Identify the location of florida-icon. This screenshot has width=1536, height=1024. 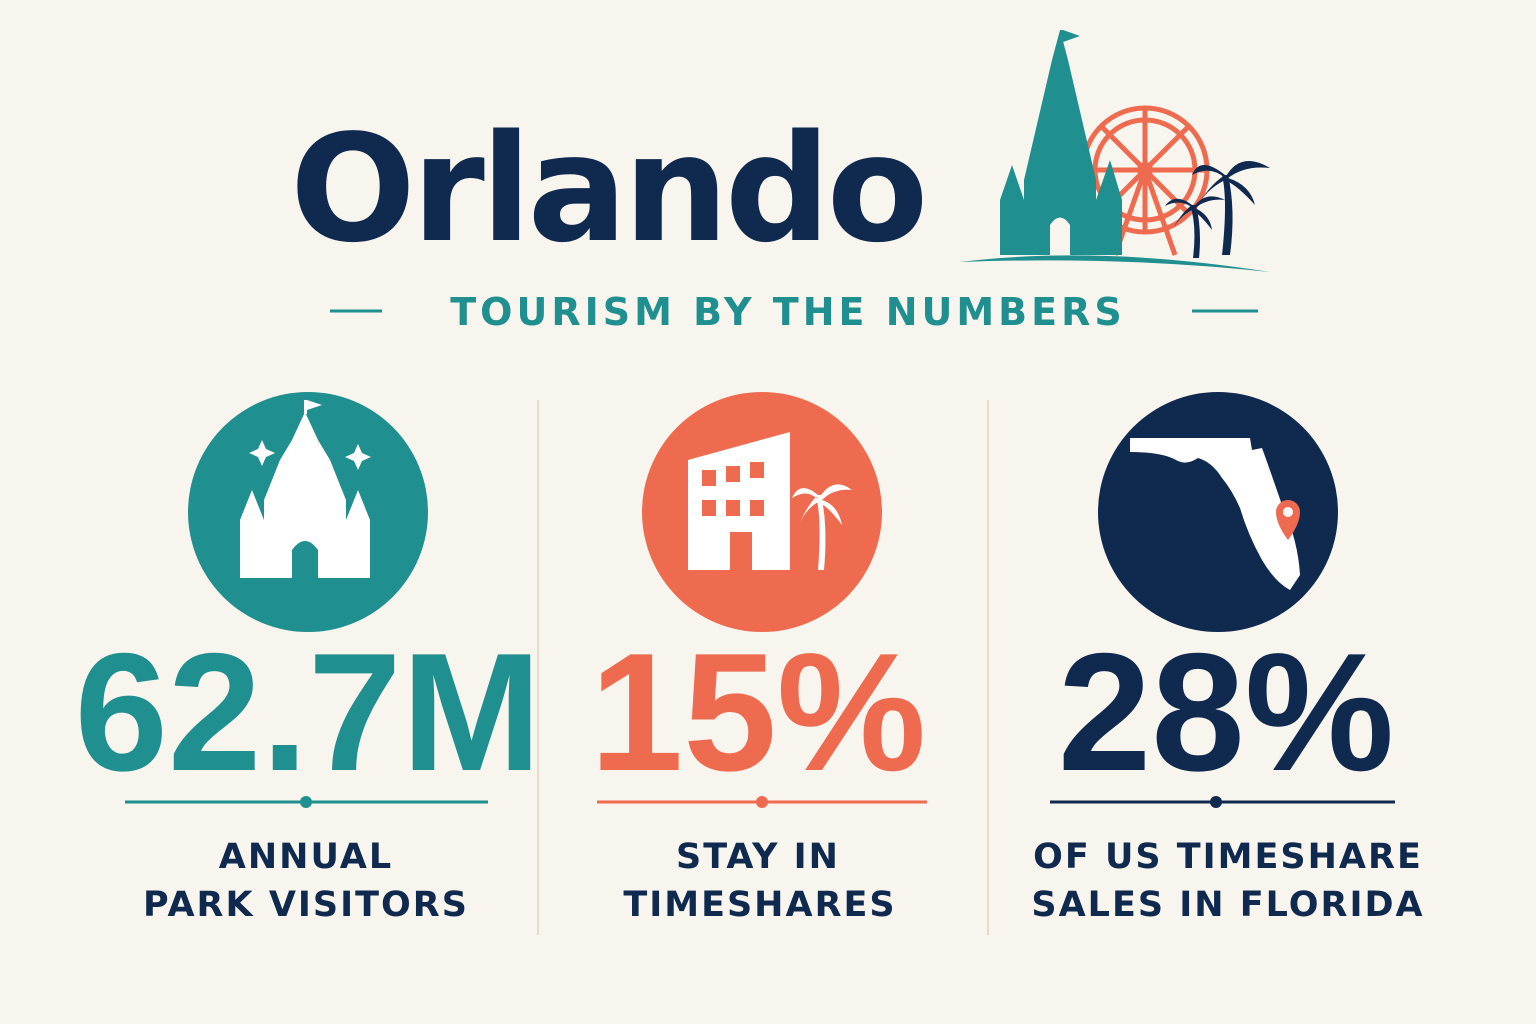
(1218, 512).